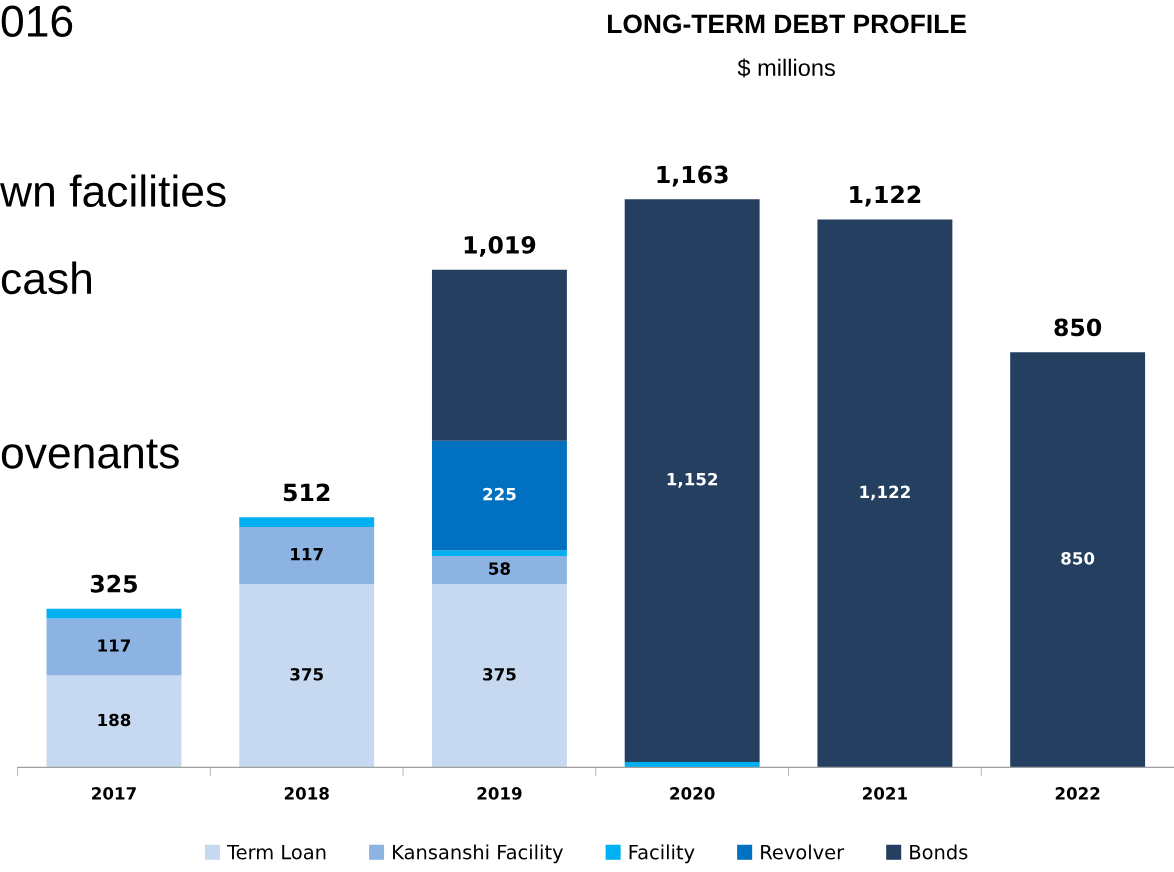 The width and height of the screenshot is (1174, 872). Describe the element at coordinates (787, 24) in the screenshot. I see `chart-title: LONG-TERM DEBT PROFILE` at that location.